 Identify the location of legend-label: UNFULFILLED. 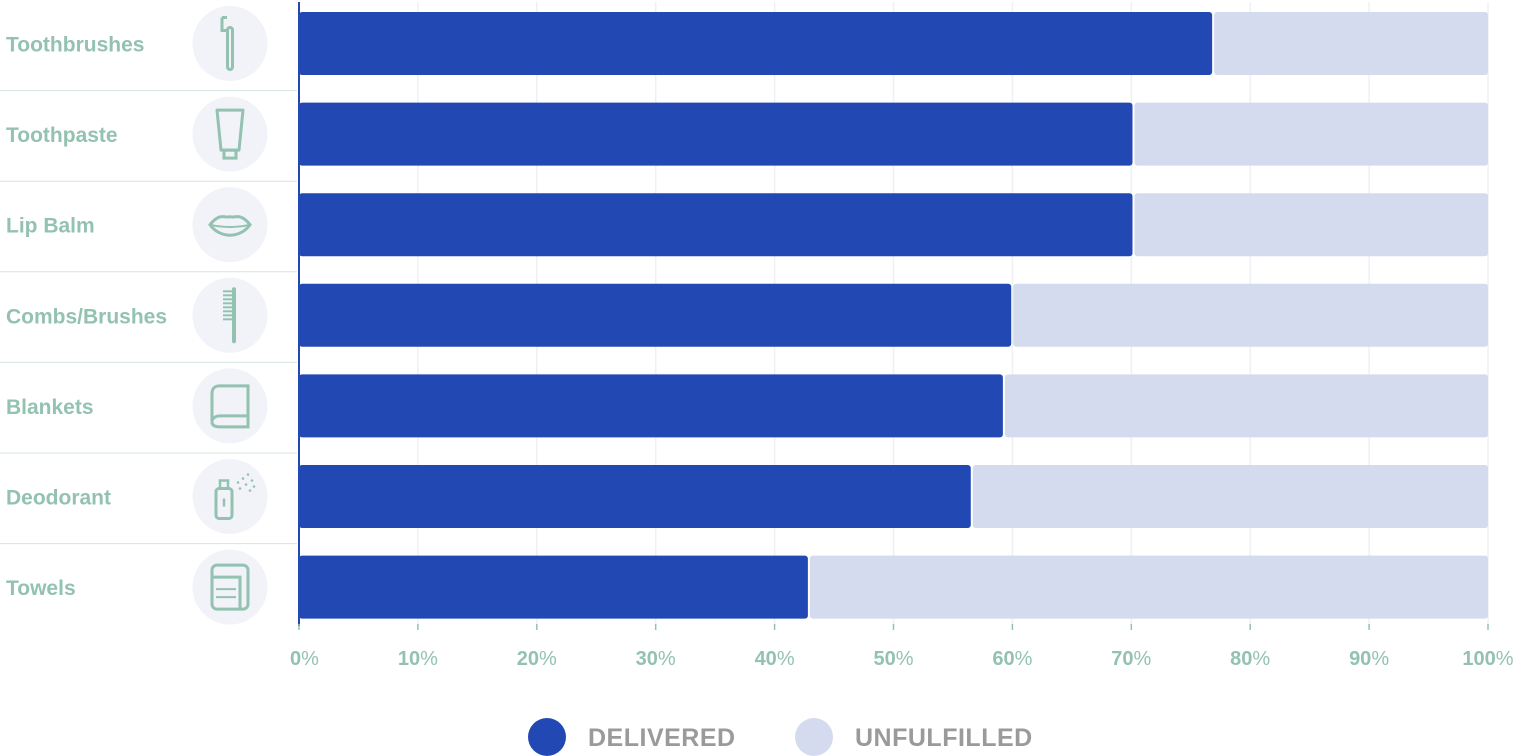
(944, 738).